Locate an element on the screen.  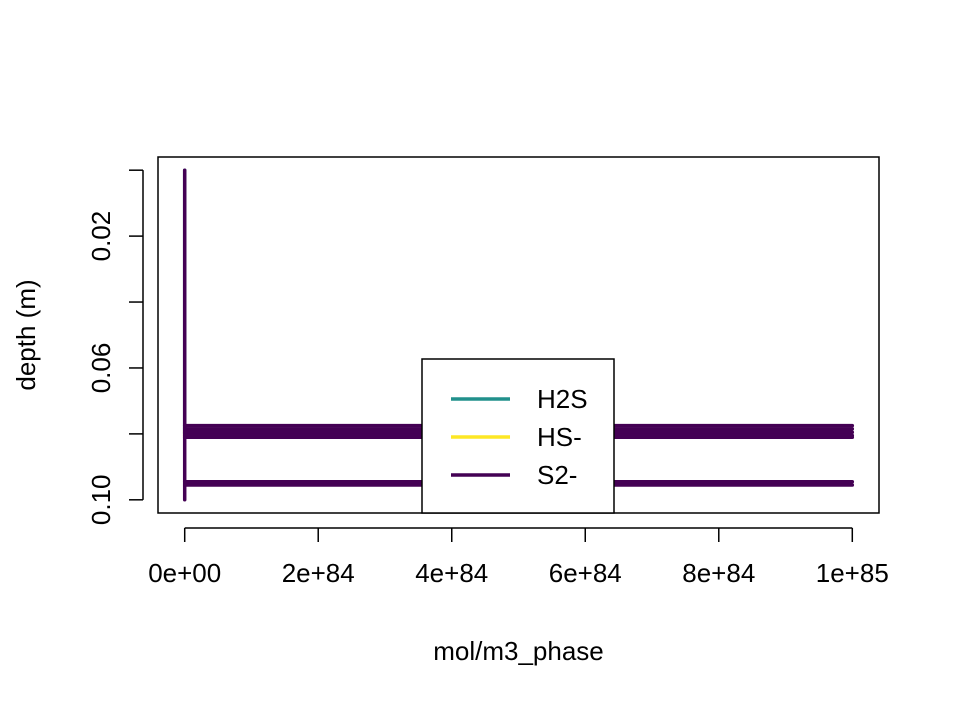
x-tick-label: 1e+85 is located at coordinates (852, 573).